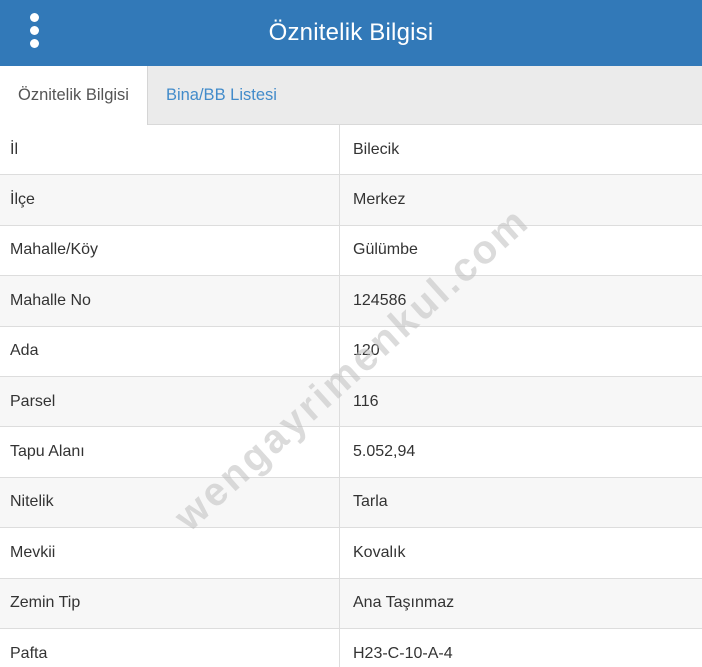 This screenshot has width=702, height=667. What do you see at coordinates (380, 300) in the screenshot?
I see `attribute-value: 124586` at bounding box center [380, 300].